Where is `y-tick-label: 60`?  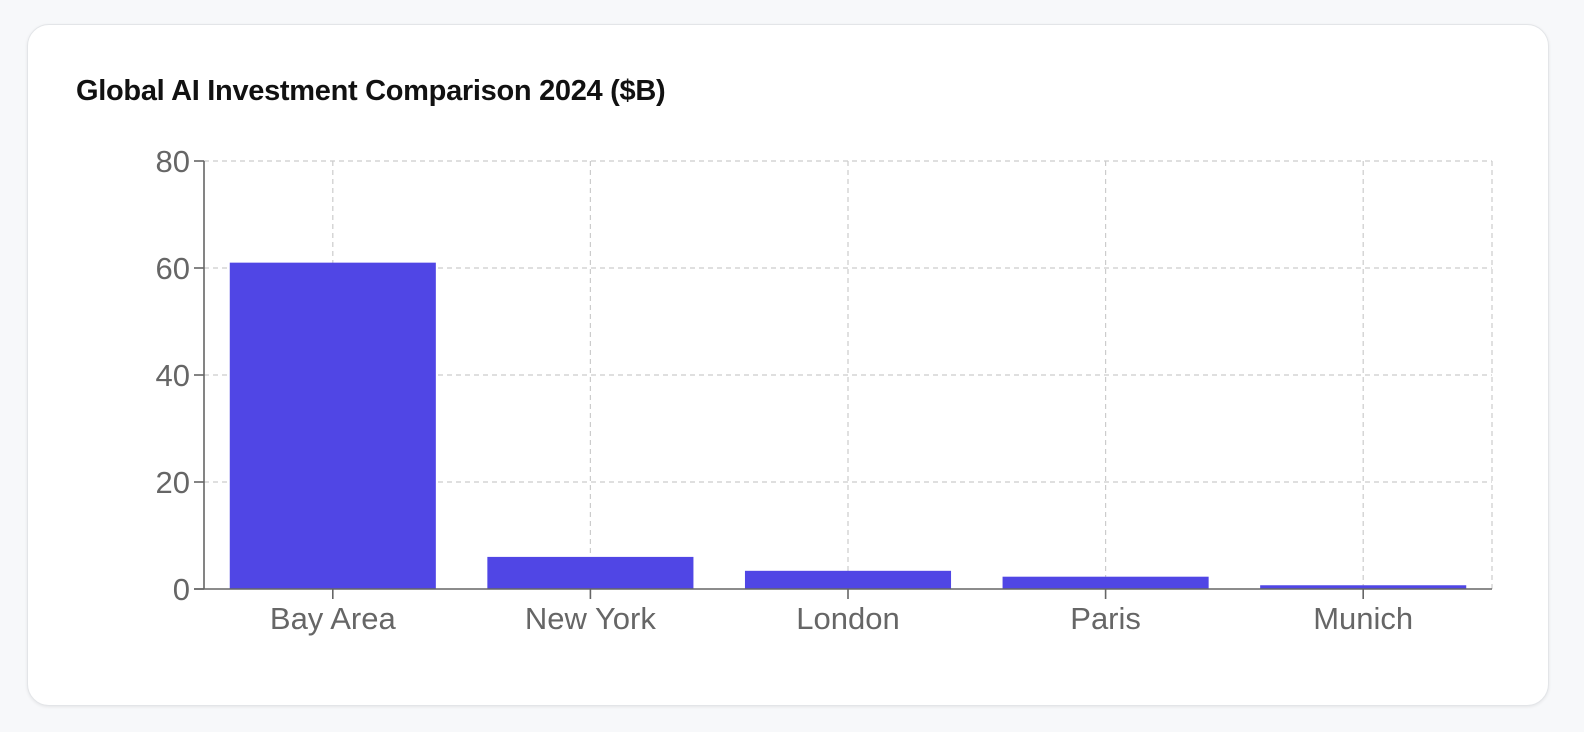 y-tick-label: 60 is located at coordinates (173, 268).